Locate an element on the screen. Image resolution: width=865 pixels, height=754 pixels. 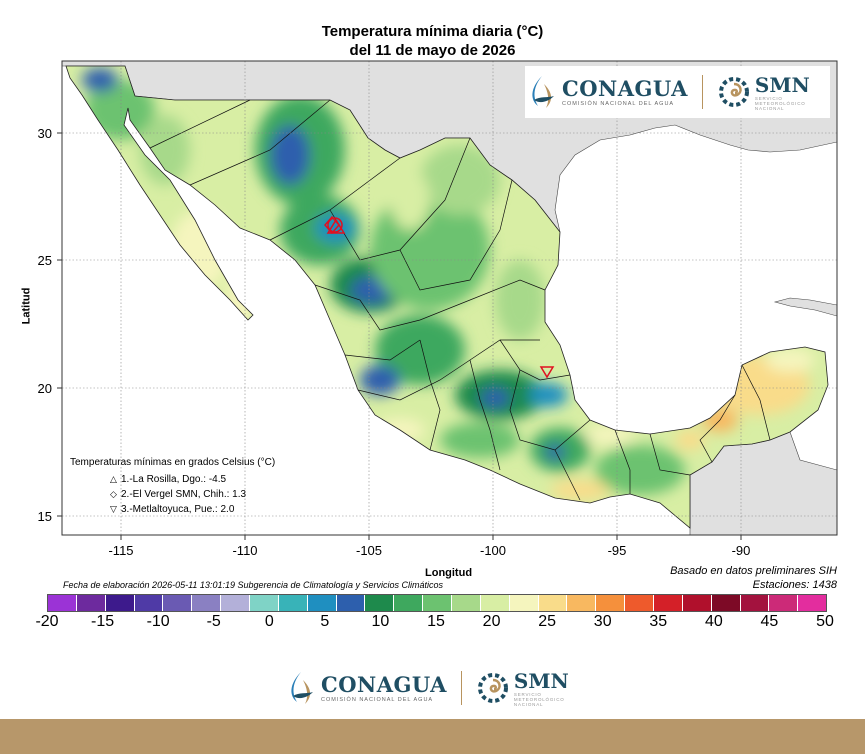
y-axis-label: Latitud is located at coordinates (26, 306).